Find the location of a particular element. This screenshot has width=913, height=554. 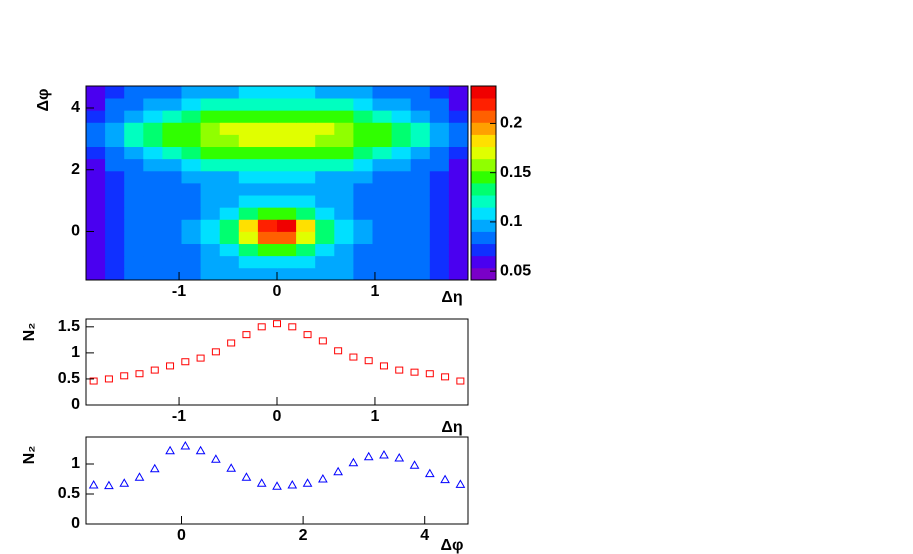

y-tick-label: 4 is located at coordinates (75, 107).